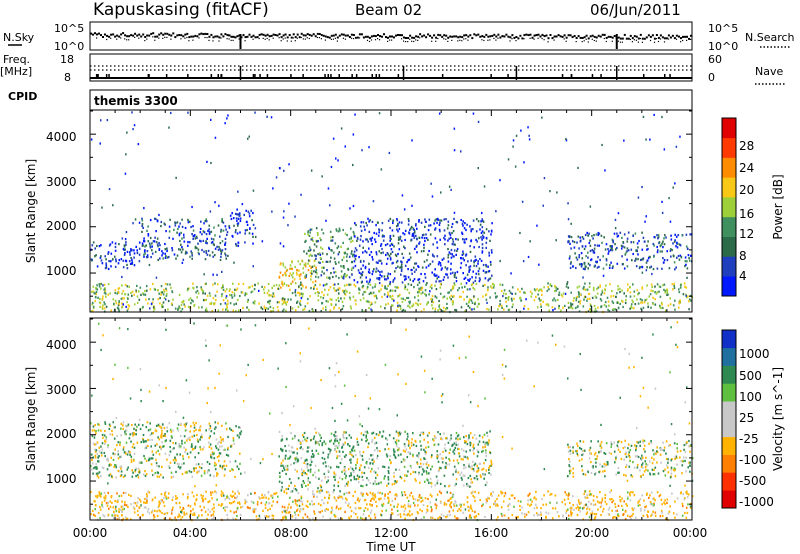 The image size is (800, 554). What do you see at coordinates (67, 59) in the screenshot?
I see `freq-tick-top: 18` at bounding box center [67, 59].